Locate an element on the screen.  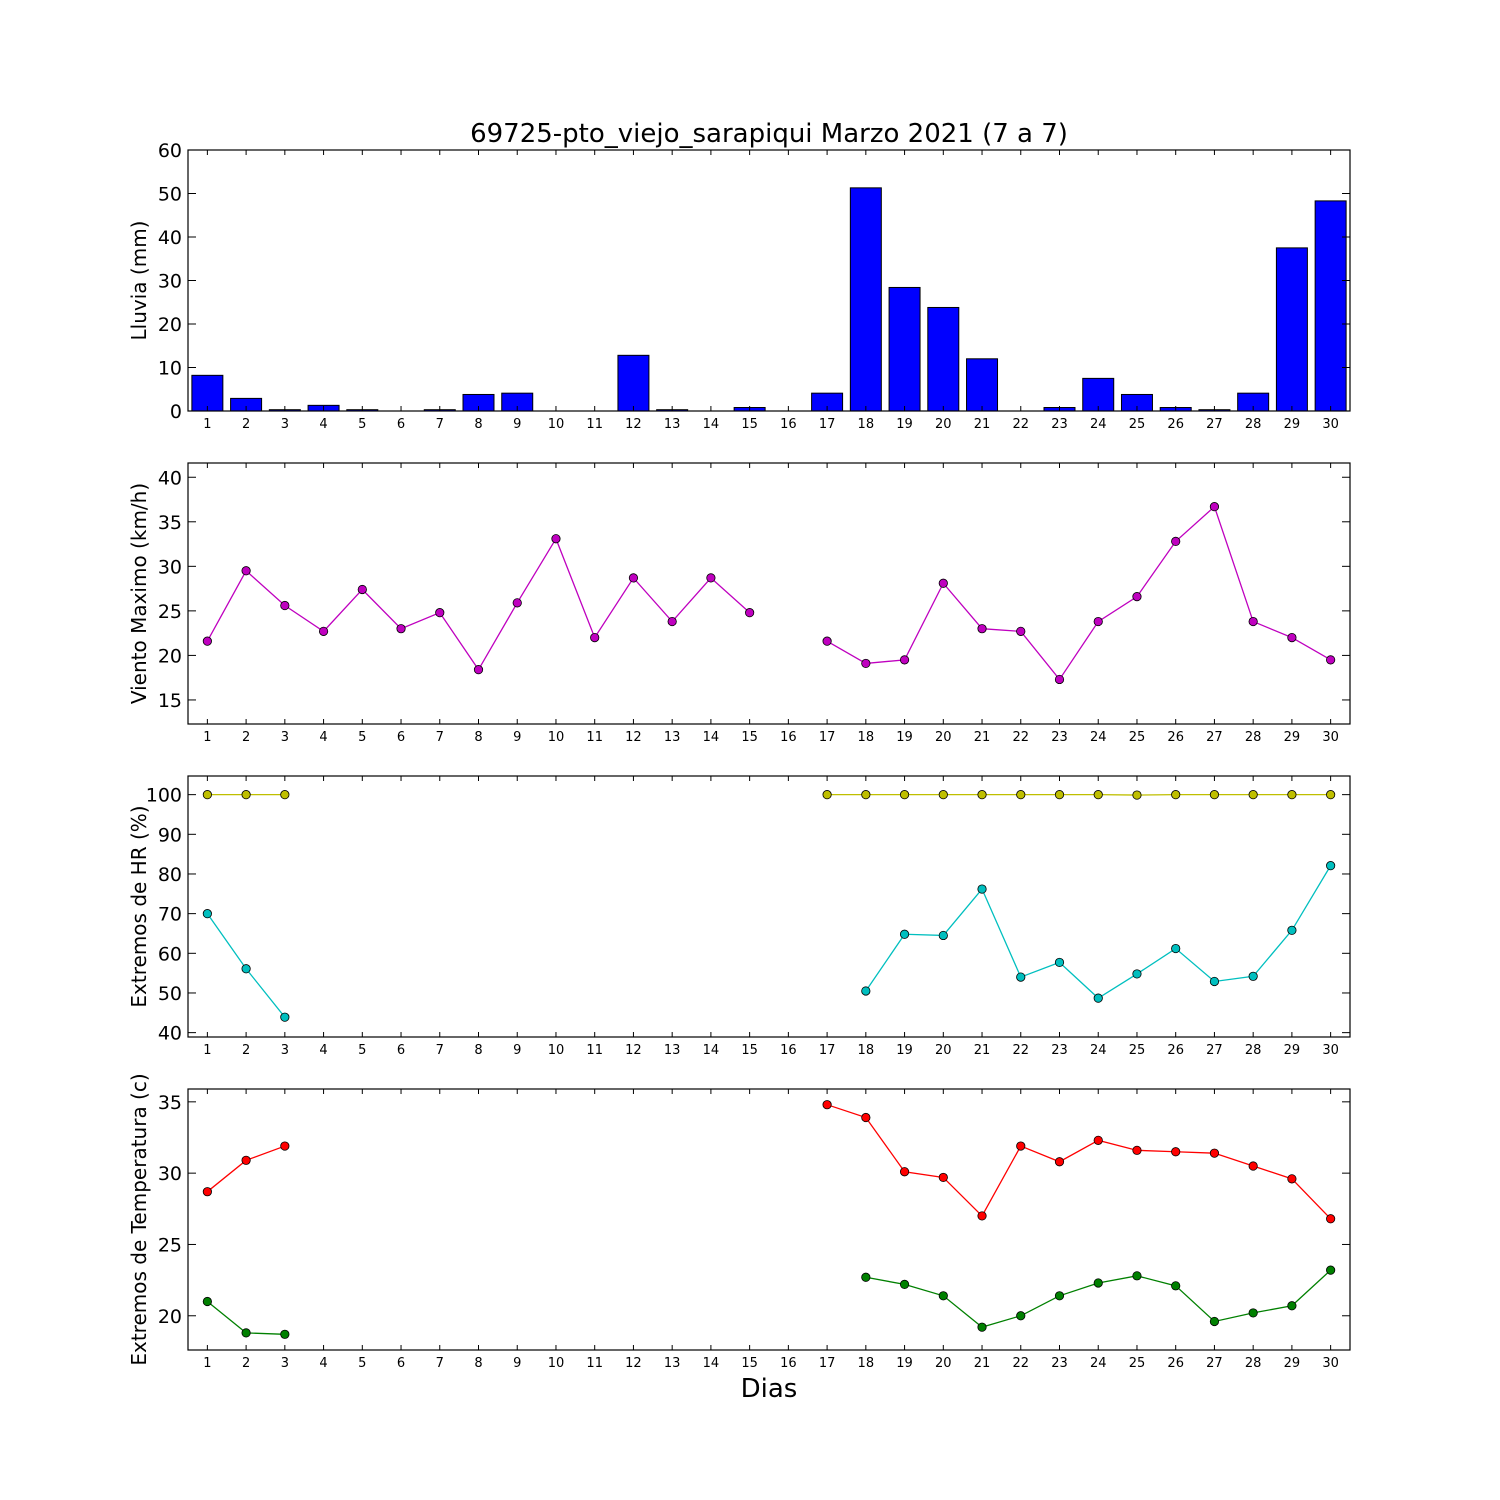
x-tick-label-temperatura-22: 22 is located at coordinates (1020, 1363).